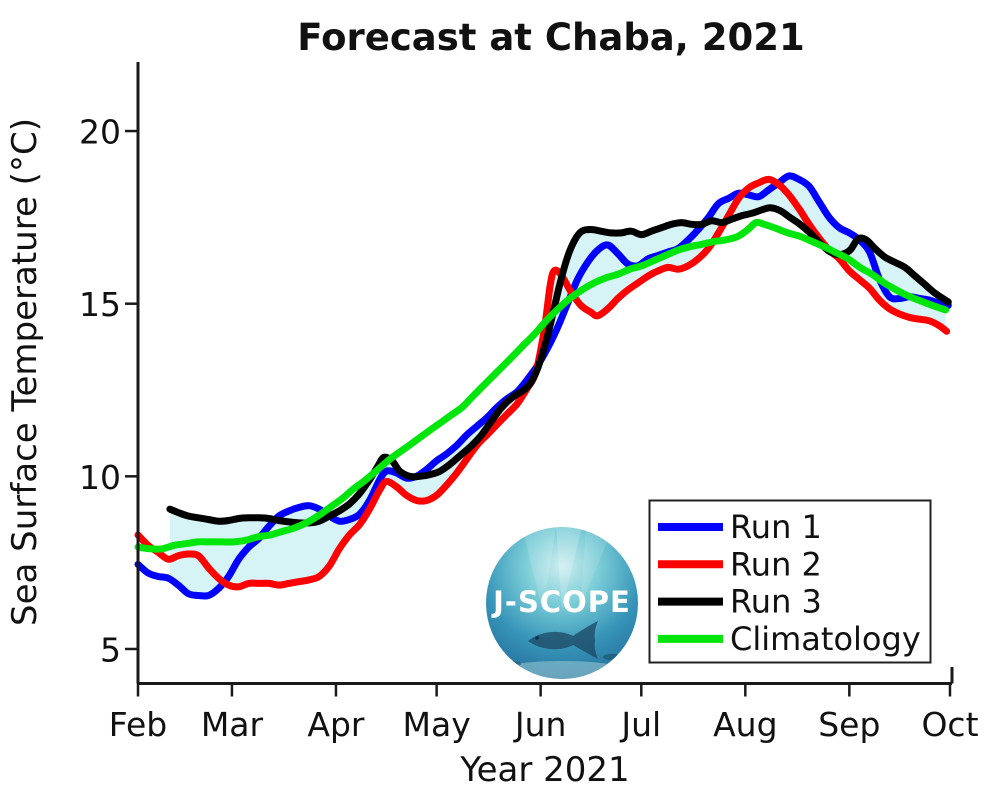  I want to click on legend-label-2: Run 2, so click(776, 564).